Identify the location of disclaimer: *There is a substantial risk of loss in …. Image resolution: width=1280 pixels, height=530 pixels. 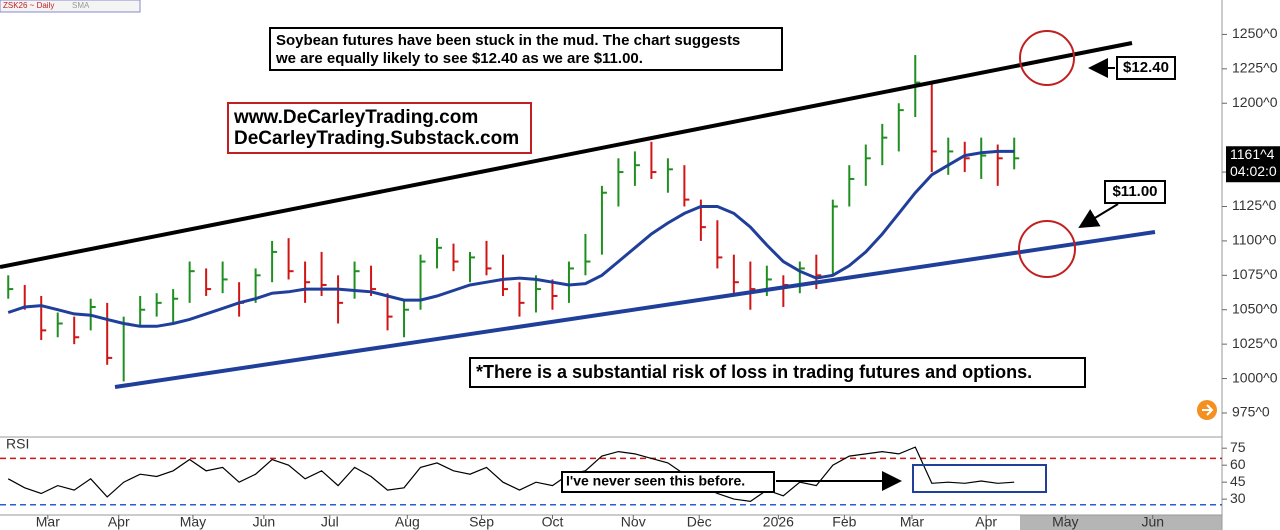
(754, 372).